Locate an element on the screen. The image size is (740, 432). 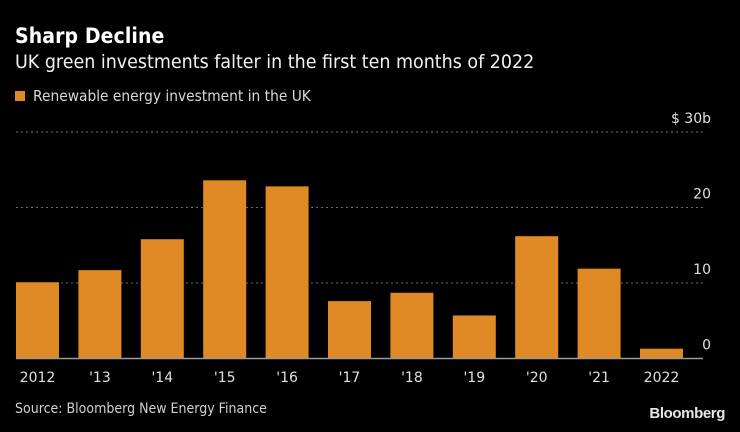
x-tick-label: '15 is located at coordinates (225, 378).